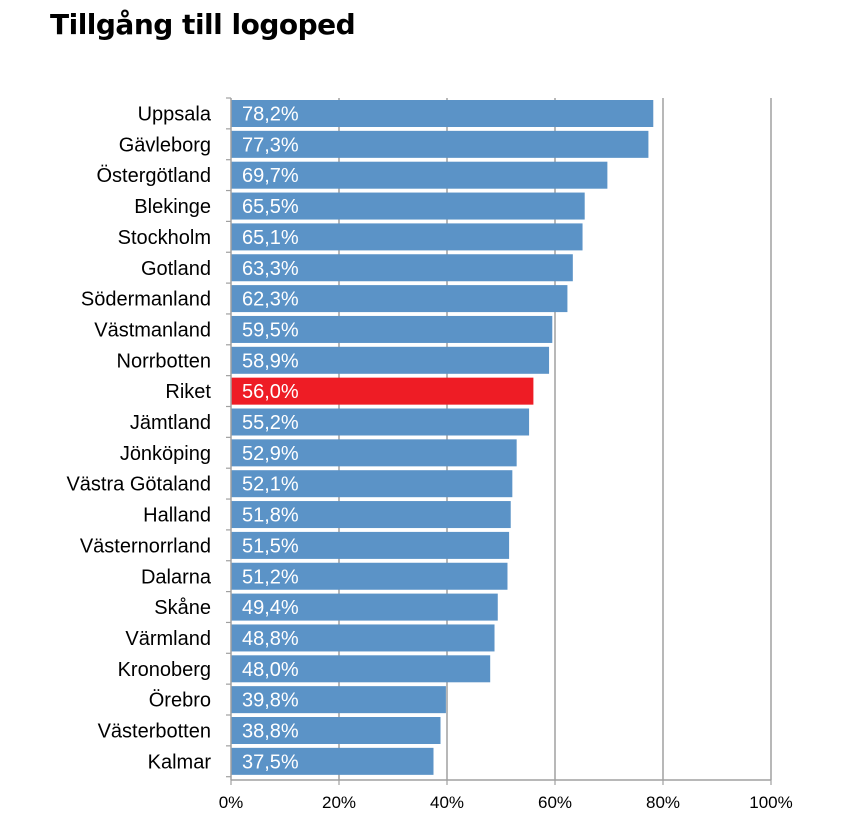 The image size is (849, 824). Describe the element at coordinates (339, 802) in the screenshot. I see `x-tick-label: 20%` at that location.